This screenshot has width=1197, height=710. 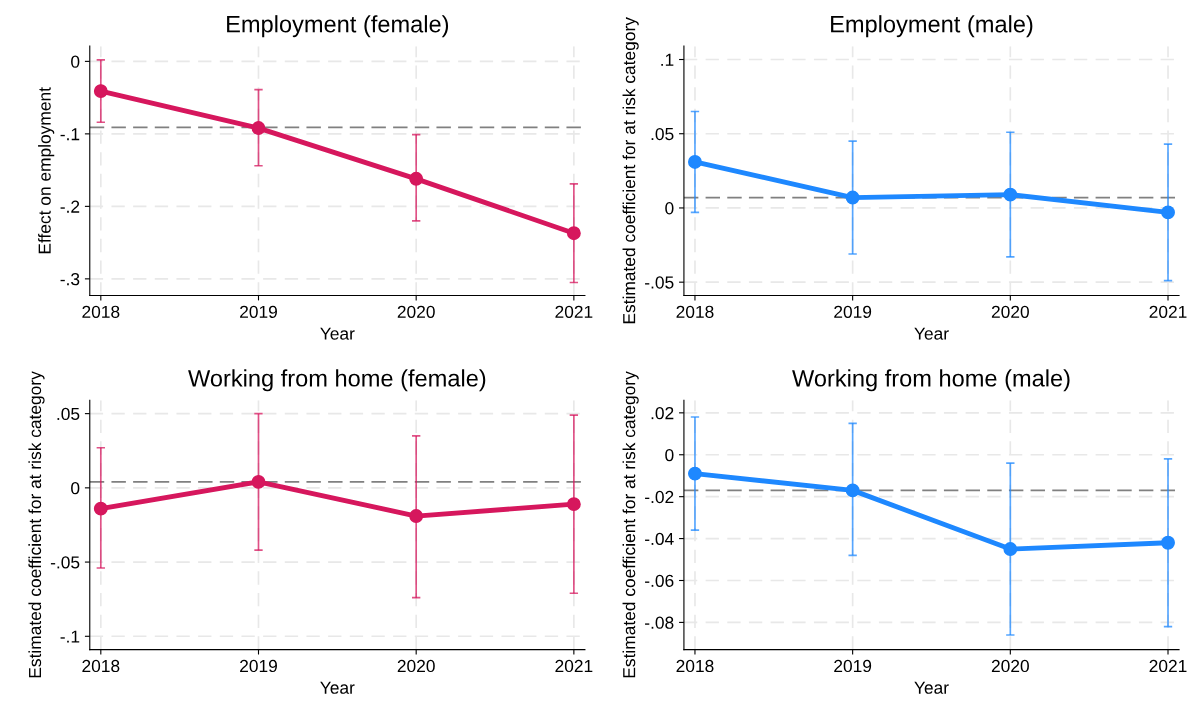 What do you see at coordinates (337, 380) in the screenshot?
I see `chart-title: Working from home (female)` at bounding box center [337, 380].